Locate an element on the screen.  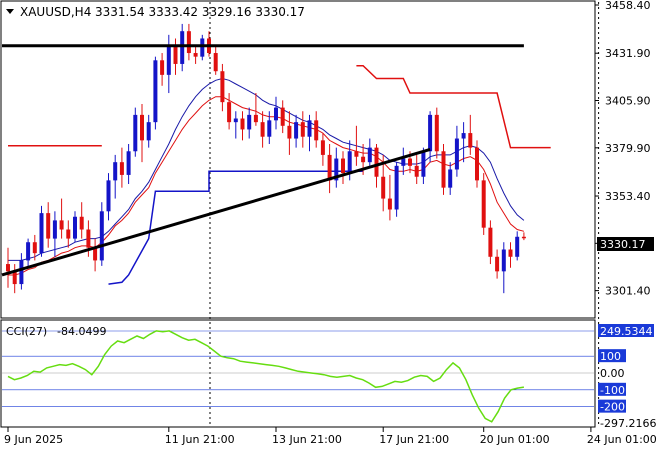
cci-tick-label: -200 is located at coordinates (612, 407).